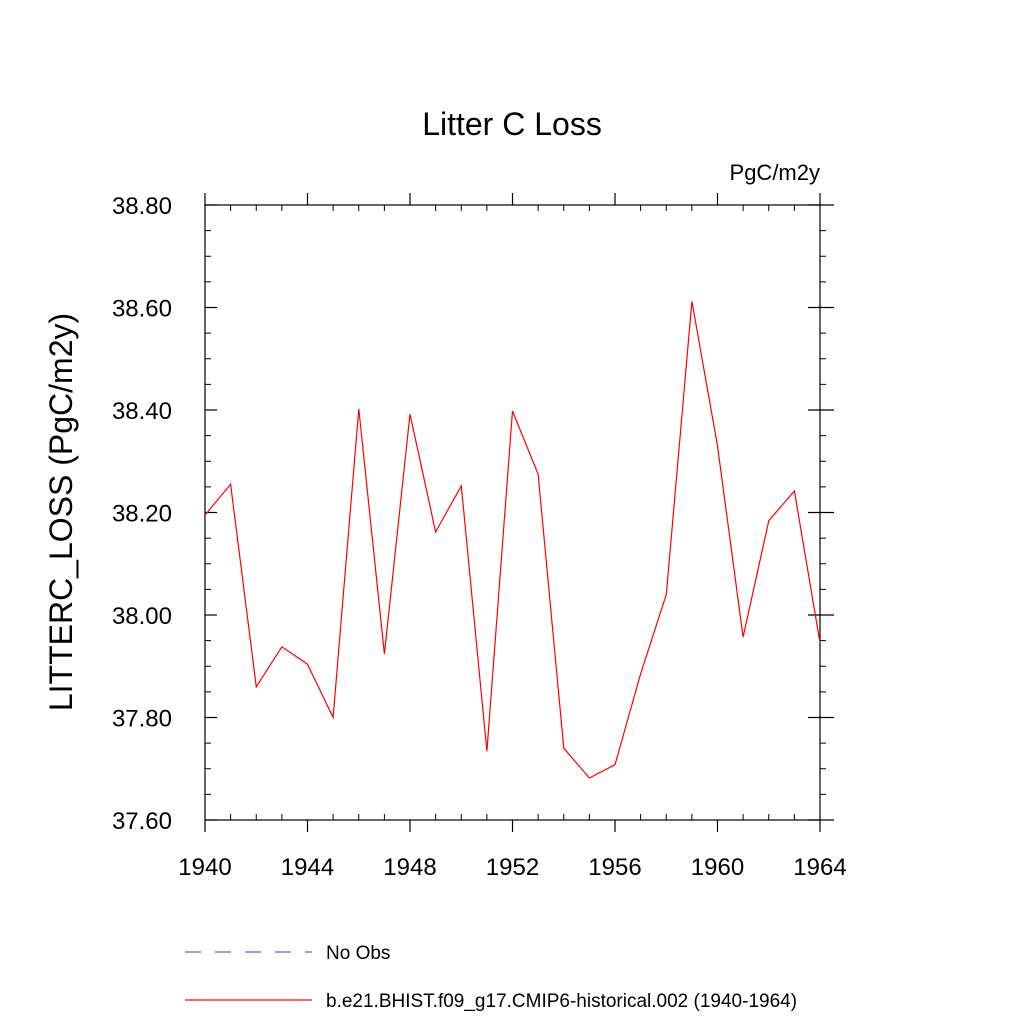 Image resolution: width=1024 pixels, height=1024 pixels. What do you see at coordinates (358, 953) in the screenshot?
I see `legend-label: No Obs` at bounding box center [358, 953].